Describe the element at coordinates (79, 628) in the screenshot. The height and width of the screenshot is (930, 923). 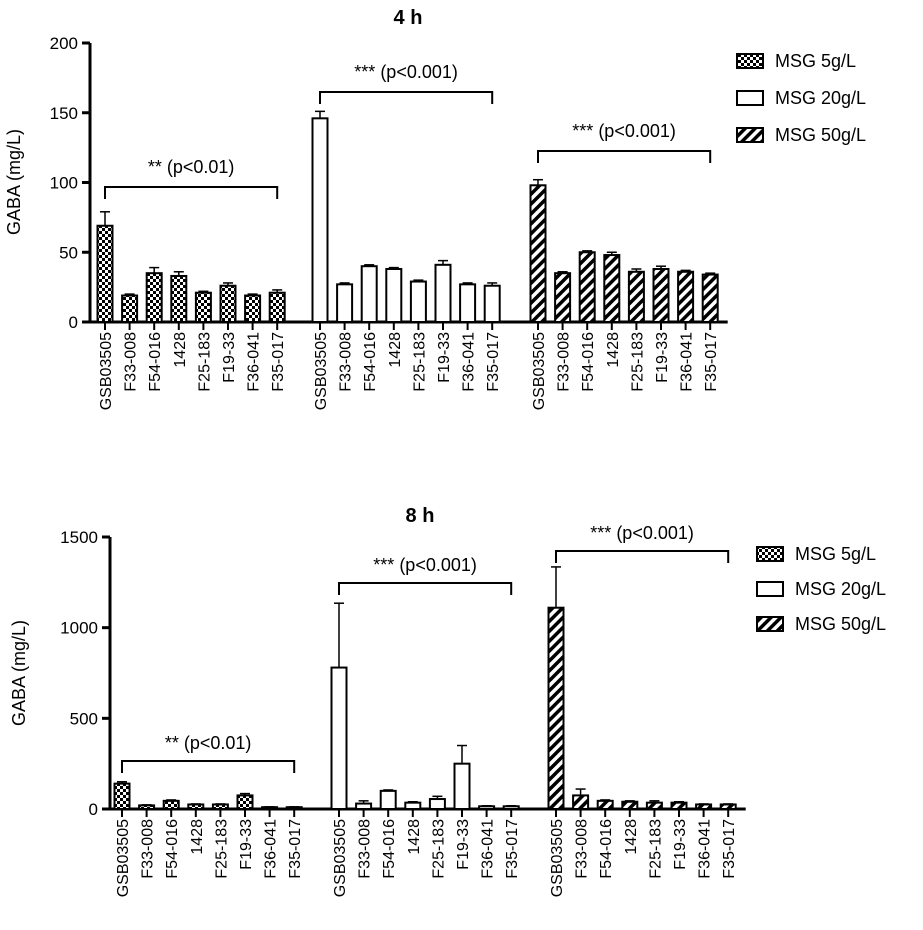
I see `y-tick-label: 1000` at that location.